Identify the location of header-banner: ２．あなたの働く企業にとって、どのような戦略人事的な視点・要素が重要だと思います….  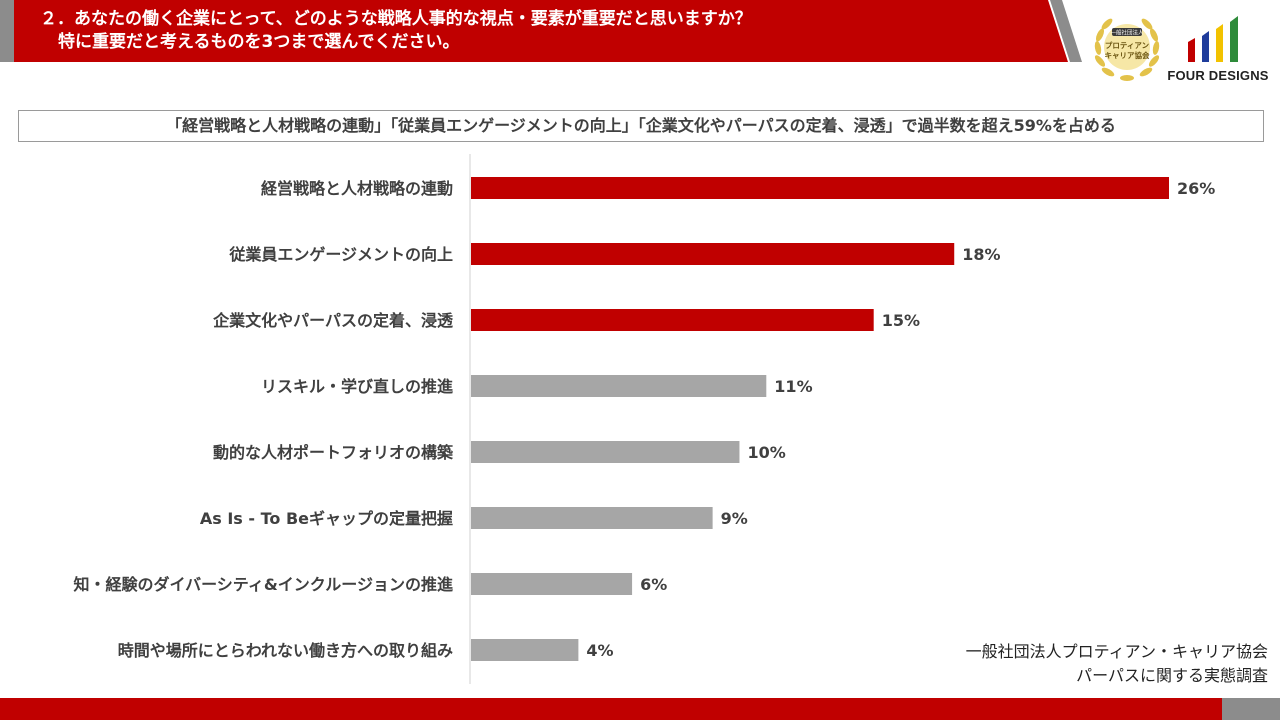
(640, 31).